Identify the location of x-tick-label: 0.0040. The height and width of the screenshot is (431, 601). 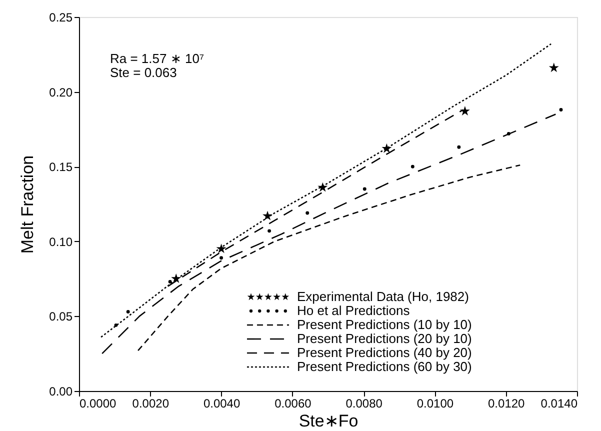
(221, 403).